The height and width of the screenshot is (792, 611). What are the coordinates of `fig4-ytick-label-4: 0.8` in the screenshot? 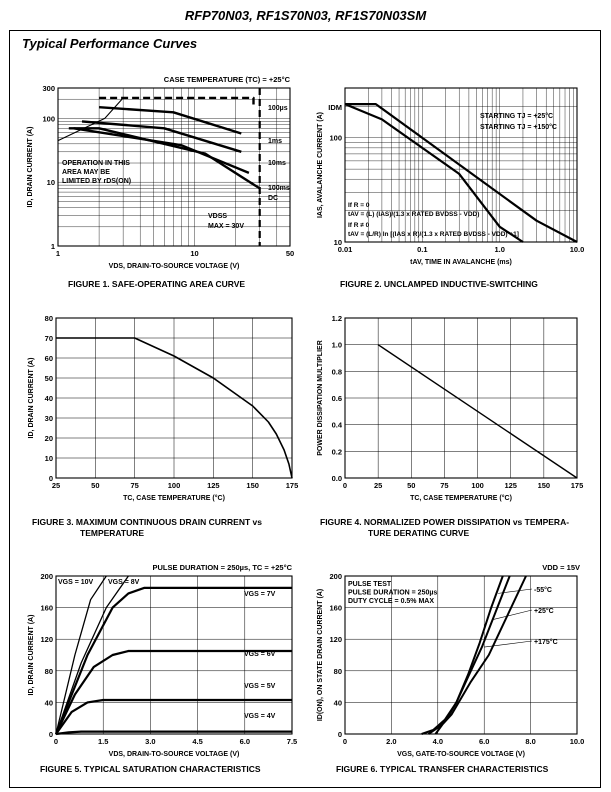 It's located at (337, 371).